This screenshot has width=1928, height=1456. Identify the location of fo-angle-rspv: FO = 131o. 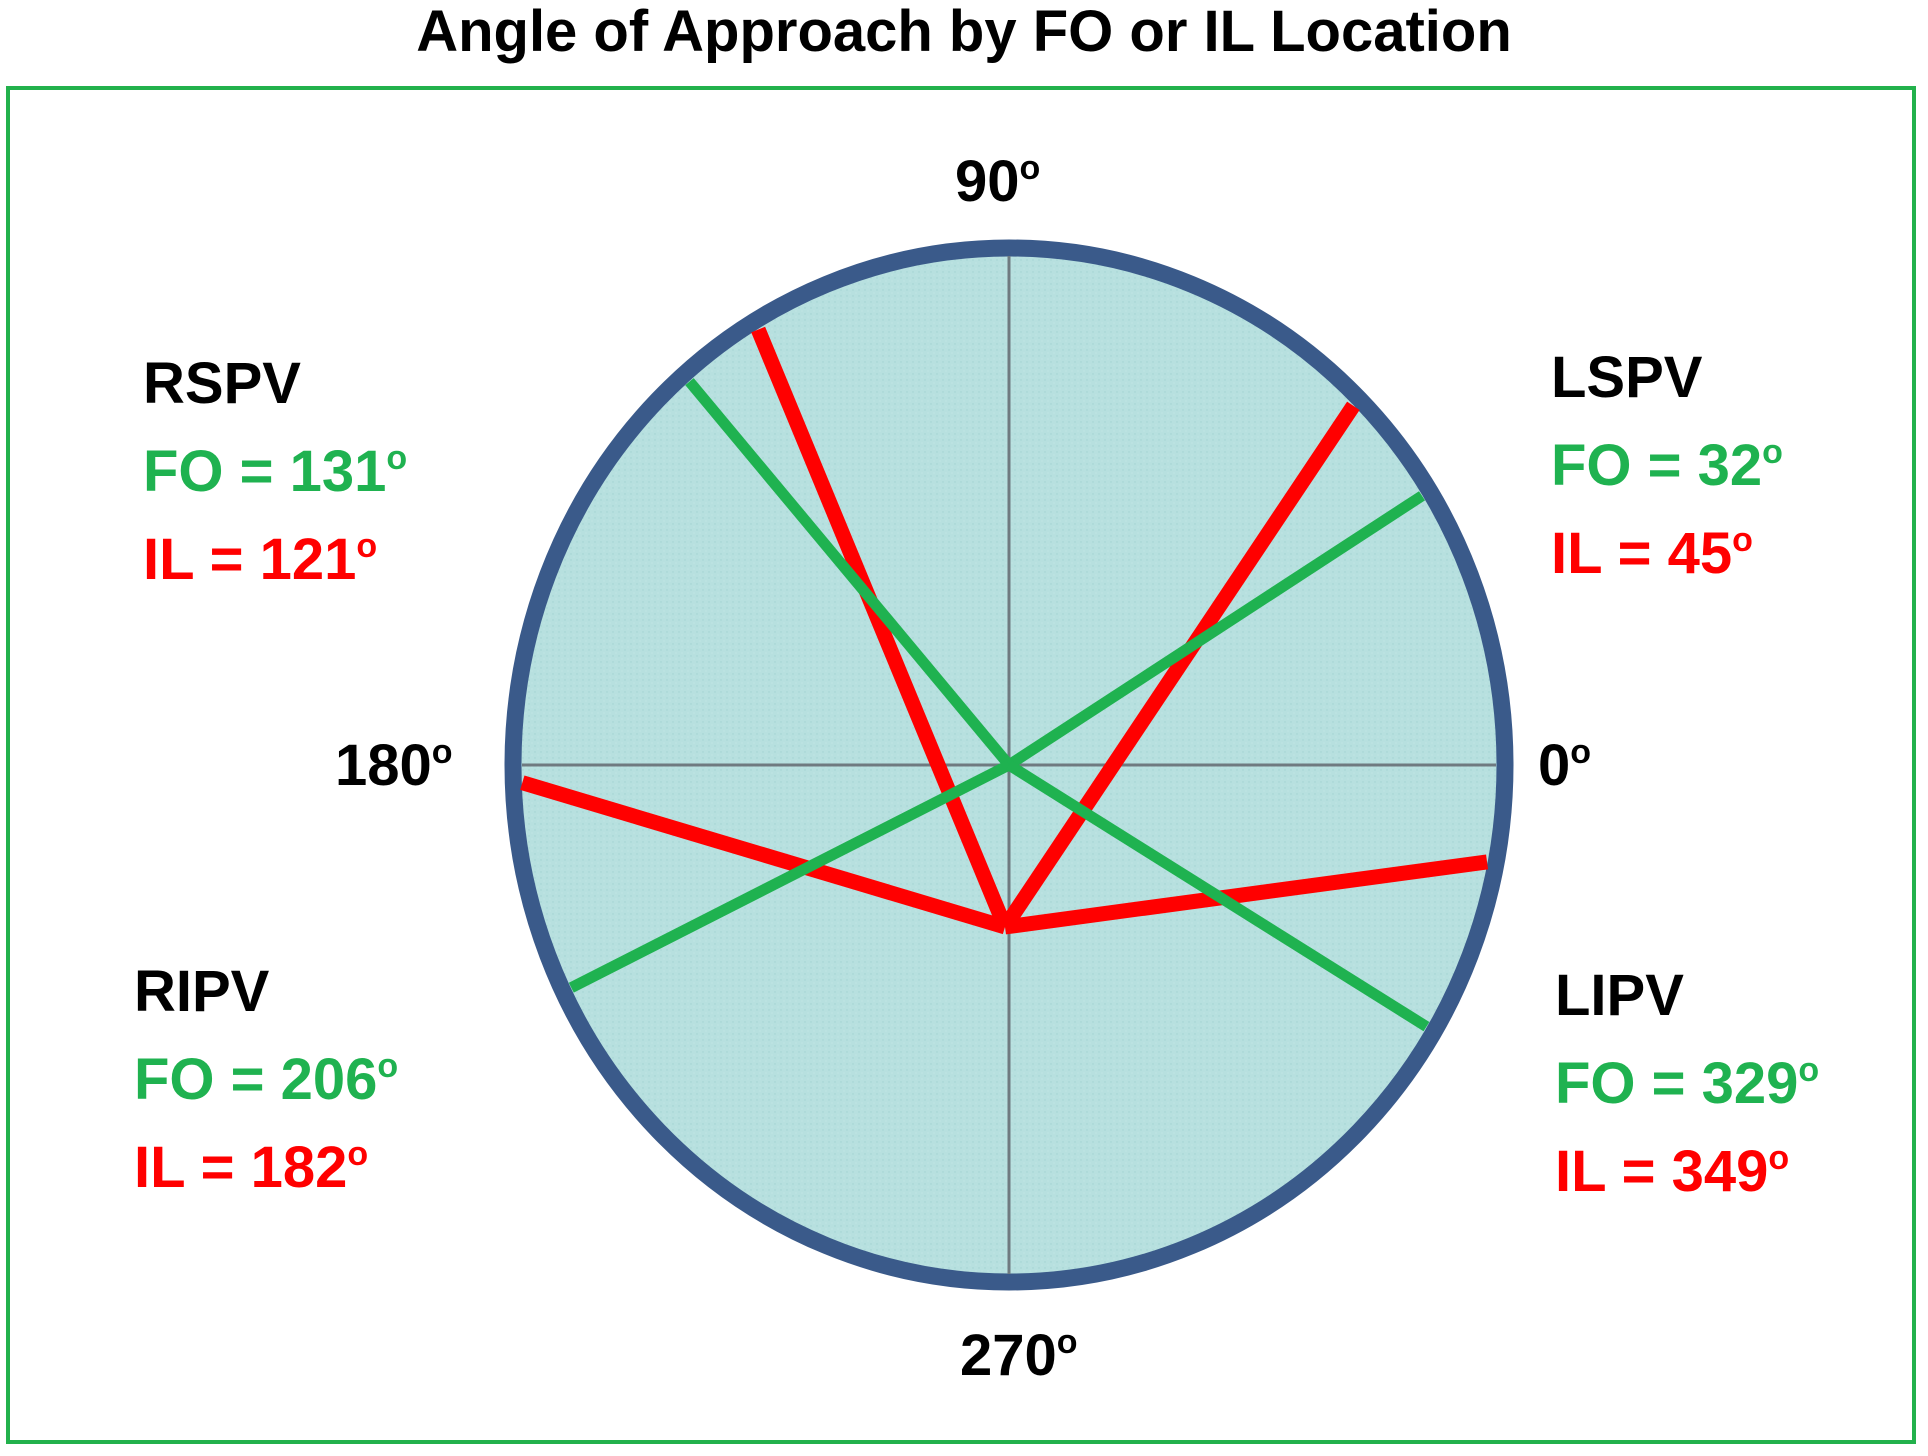
(275, 471).